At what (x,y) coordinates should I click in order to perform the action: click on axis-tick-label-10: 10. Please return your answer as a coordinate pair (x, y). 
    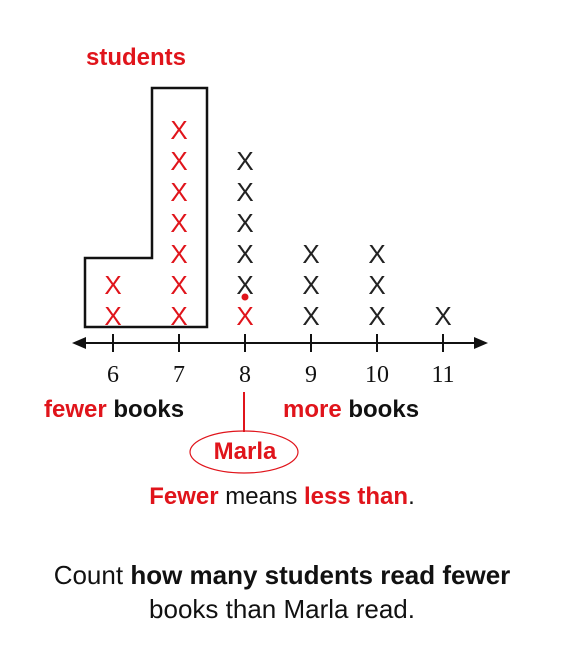
    Looking at the image, I should click on (377, 375).